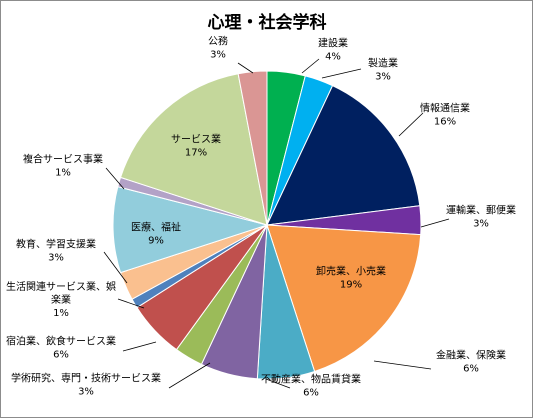  I want to click on slice-label: サービス業 17%, so click(196, 146).